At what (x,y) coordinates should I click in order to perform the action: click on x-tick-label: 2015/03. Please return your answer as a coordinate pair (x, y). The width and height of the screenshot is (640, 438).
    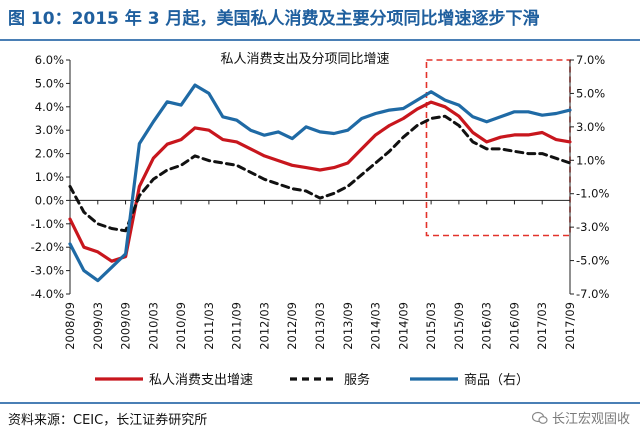
    Looking at the image, I should click on (431, 326).